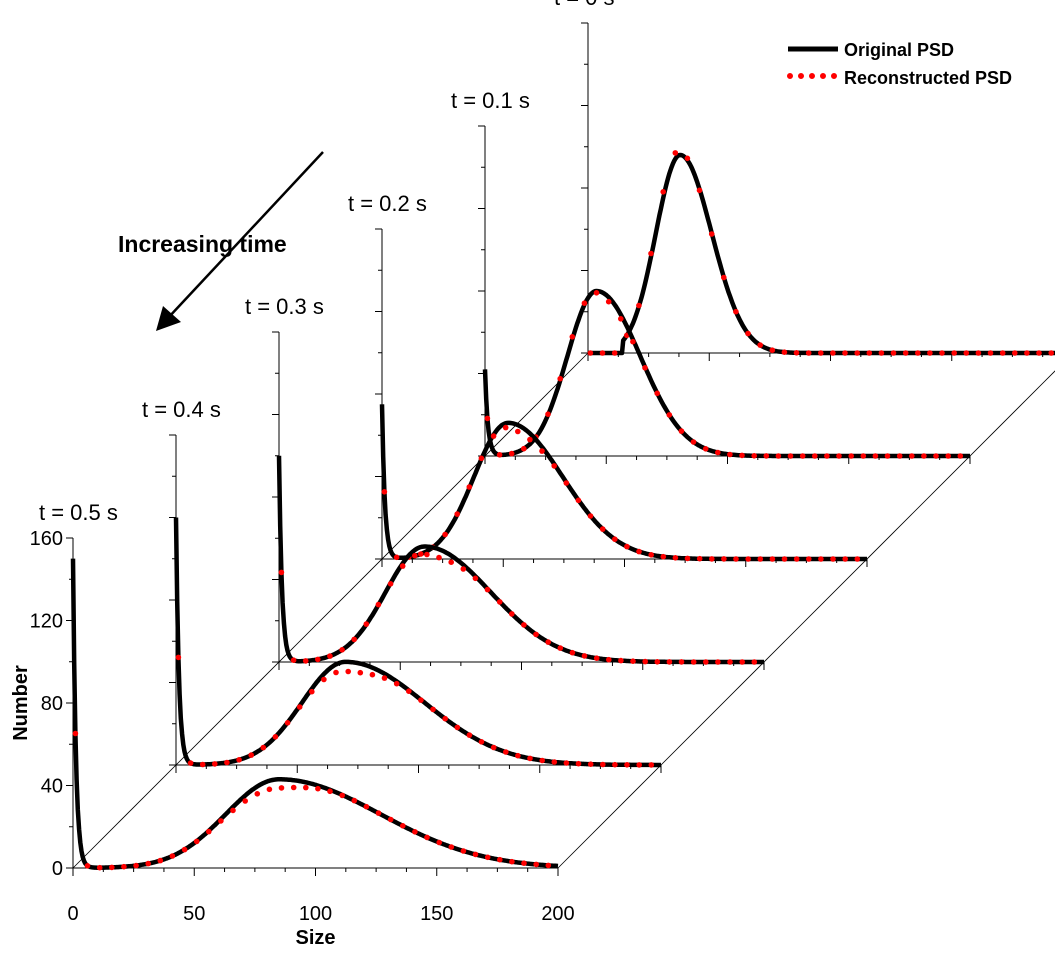 Image resolution: width=1055 pixels, height=955 pixels. What do you see at coordinates (284, 306) in the screenshot?
I see `time-label: t = 0.3 s` at bounding box center [284, 306].